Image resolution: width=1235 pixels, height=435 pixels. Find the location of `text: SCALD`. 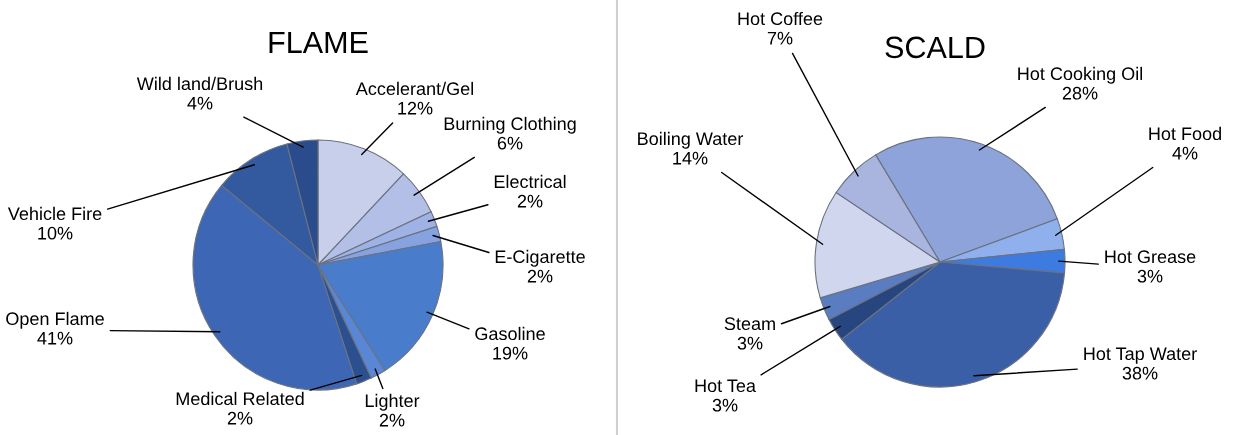

text: SCALD is located at coordinates (935, 47).